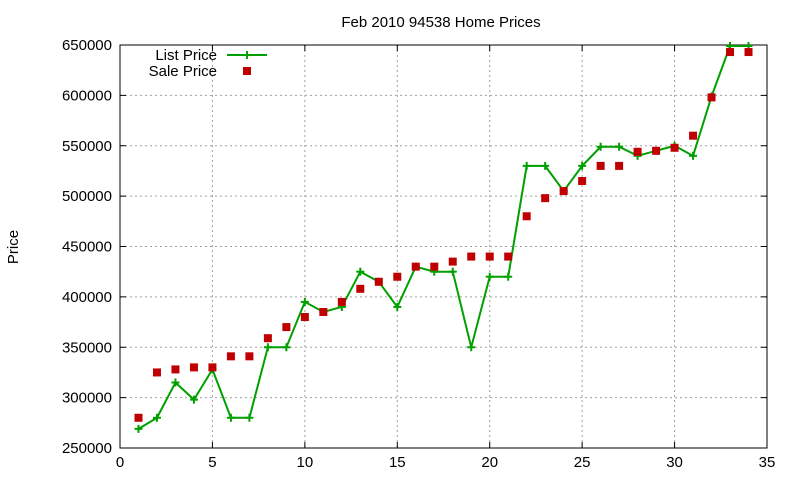 The height and width of the screenshot is (485, 800). I want to click on y-tick-label: 500000, so click(87, 196).